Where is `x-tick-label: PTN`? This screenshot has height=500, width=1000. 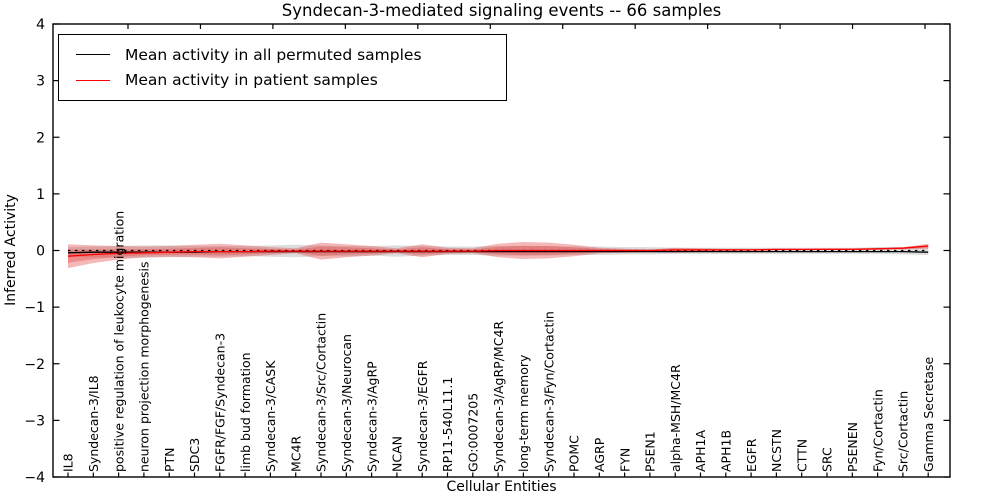 x-tick-label: PTN is located at coordinates (169, 459).